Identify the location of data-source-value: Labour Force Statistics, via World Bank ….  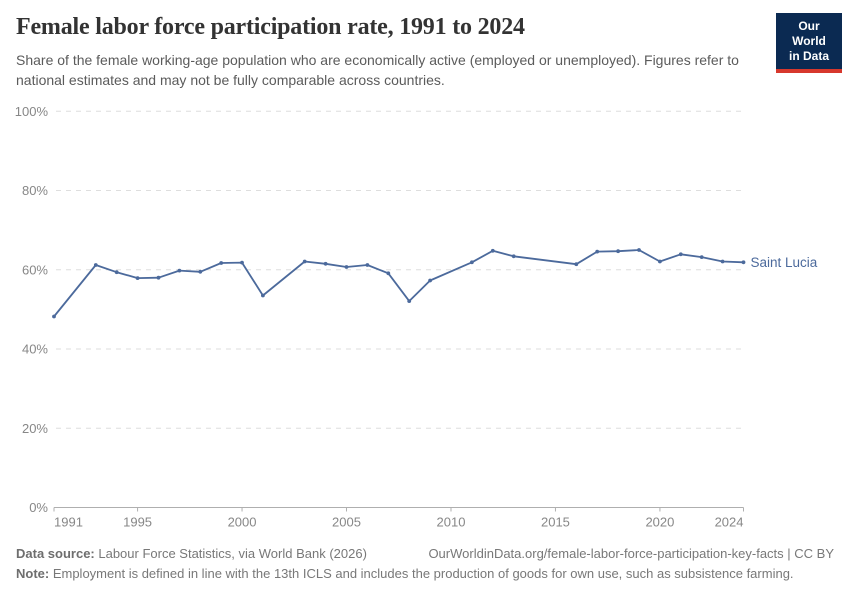
(230, 553).